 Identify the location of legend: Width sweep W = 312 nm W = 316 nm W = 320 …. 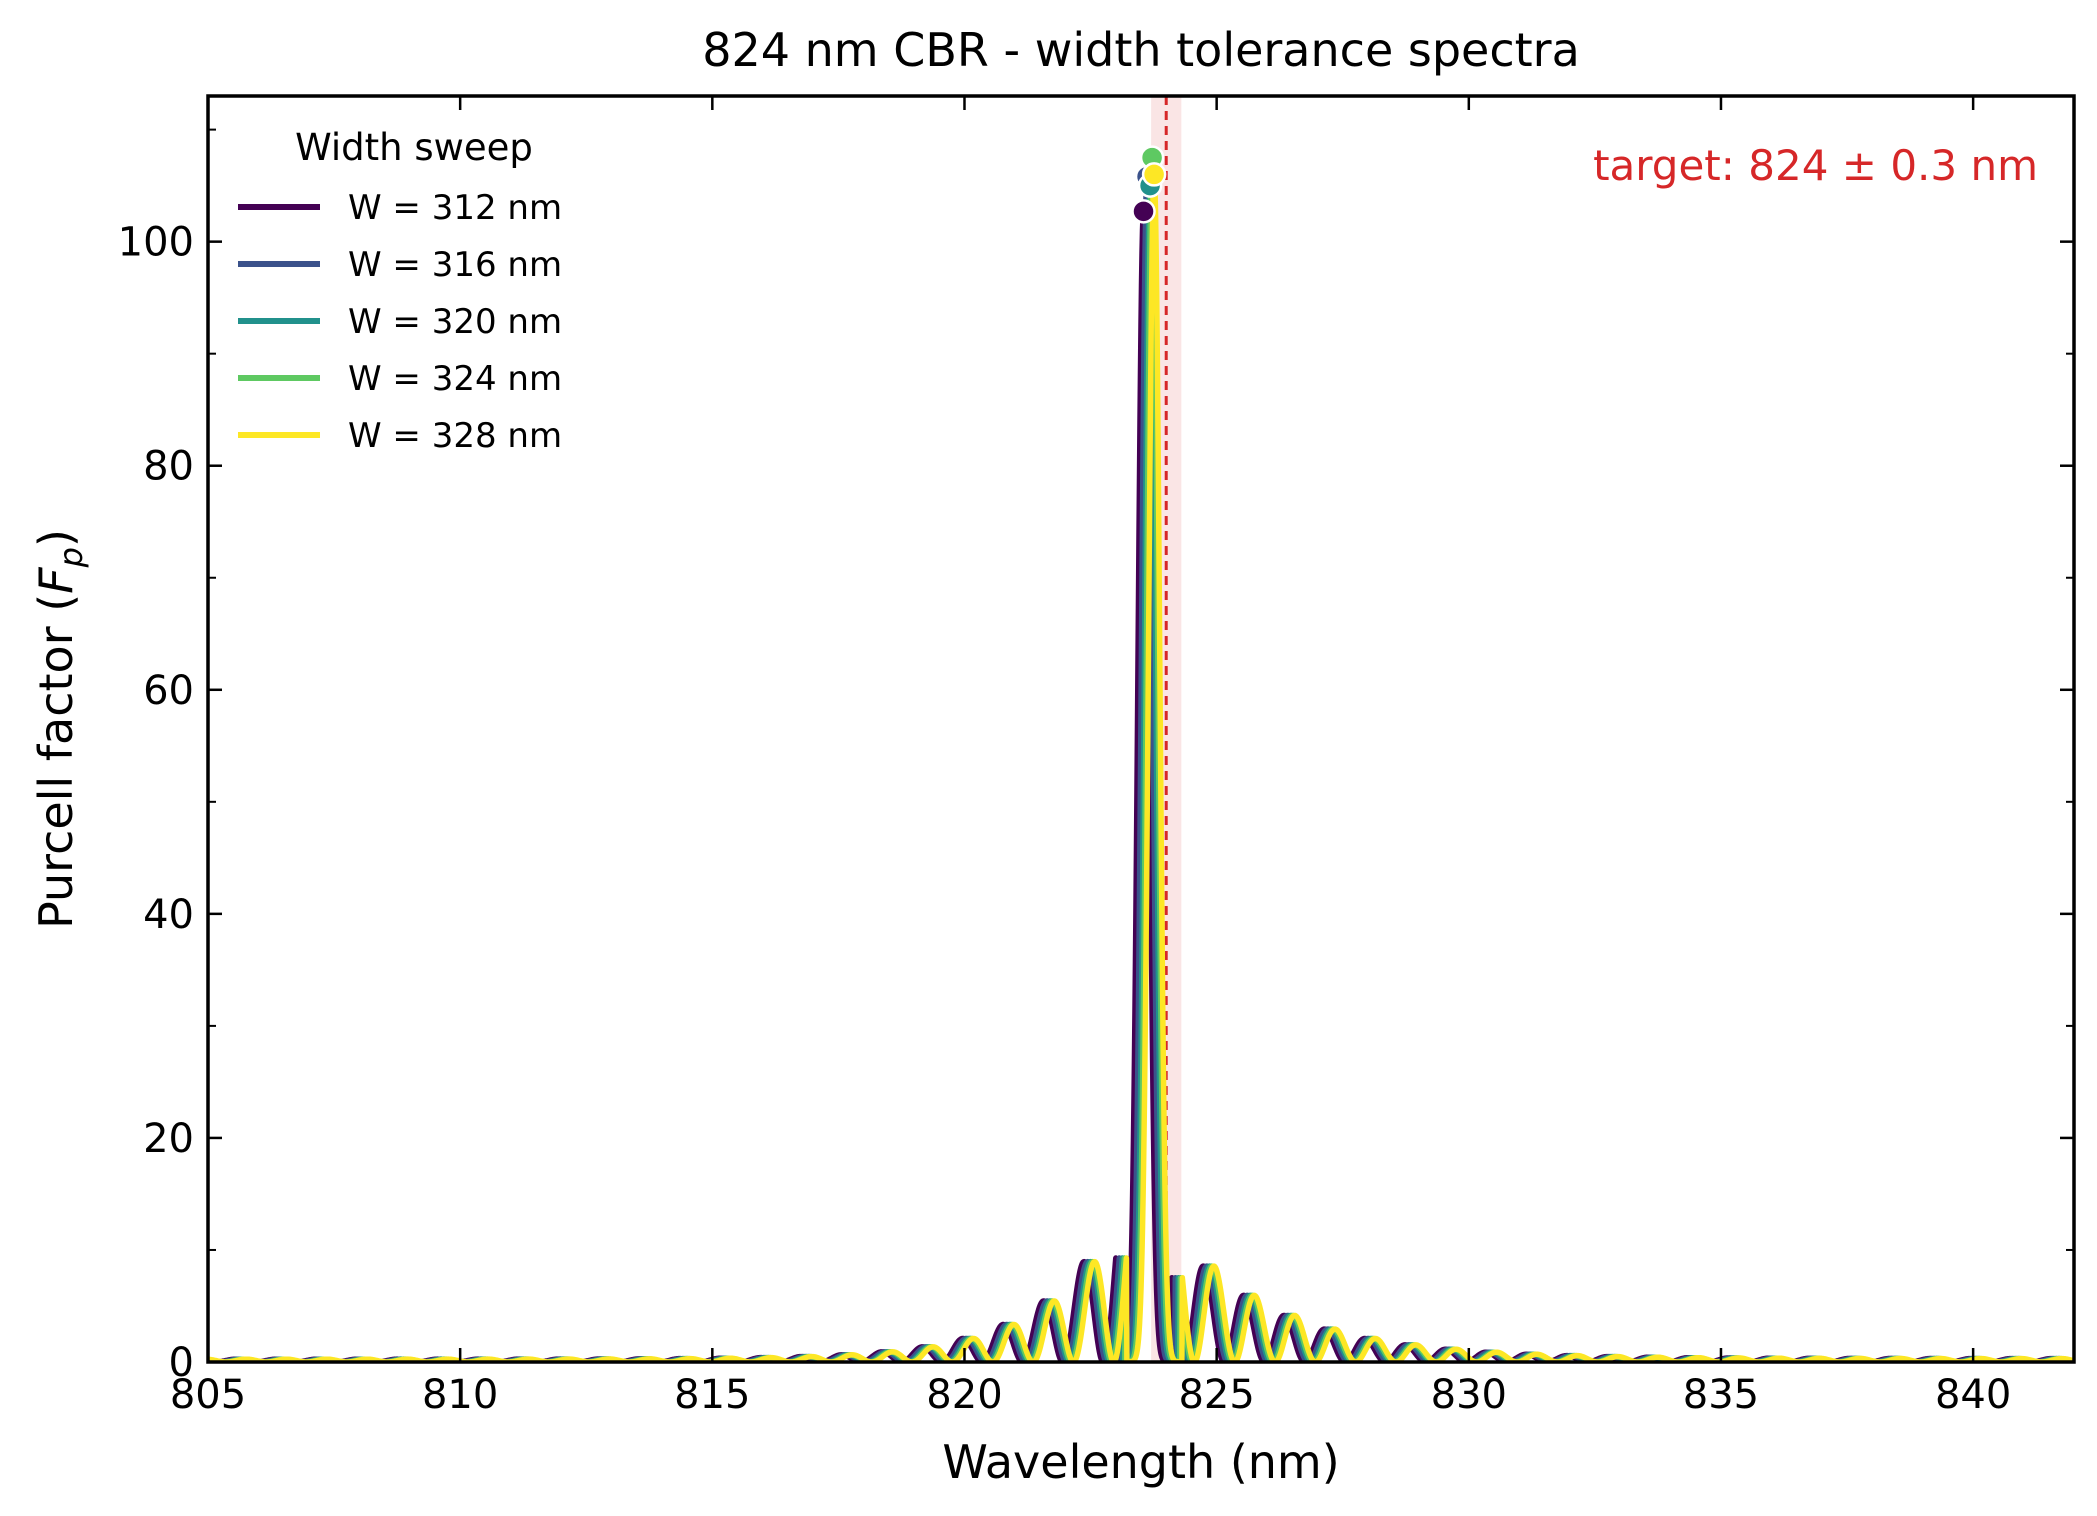
(400, 291).